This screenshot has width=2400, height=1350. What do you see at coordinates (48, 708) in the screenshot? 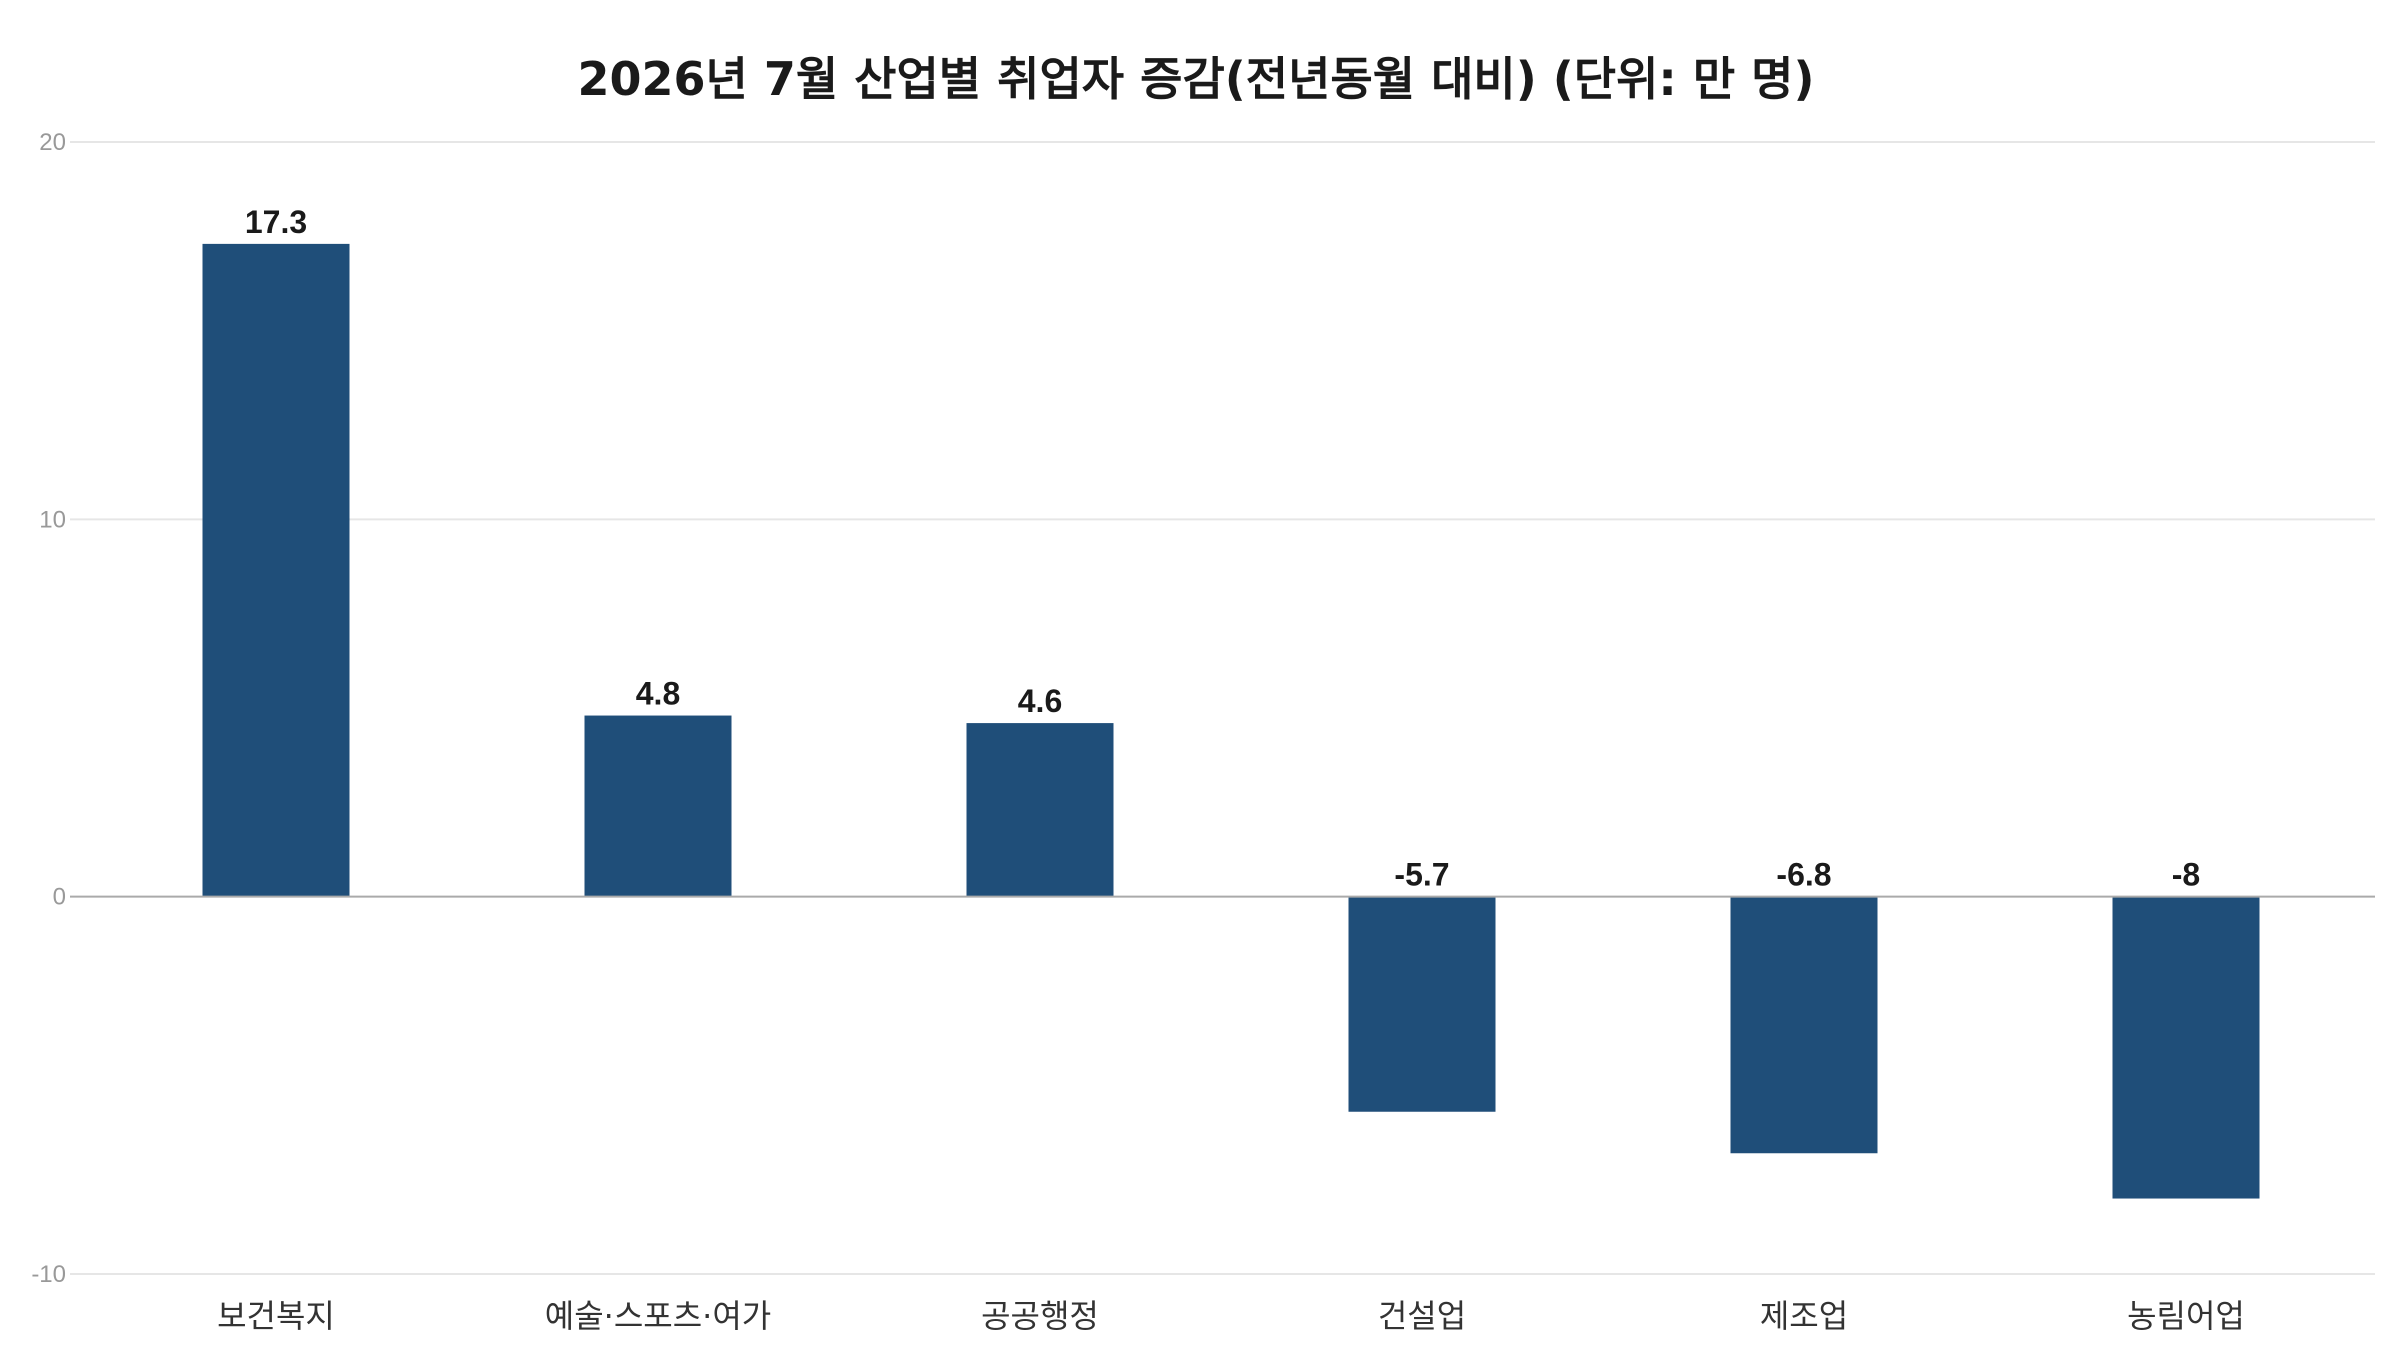
I see `y-axis-ticks: 20 10 0 -10` at bounding box center [48, 708].